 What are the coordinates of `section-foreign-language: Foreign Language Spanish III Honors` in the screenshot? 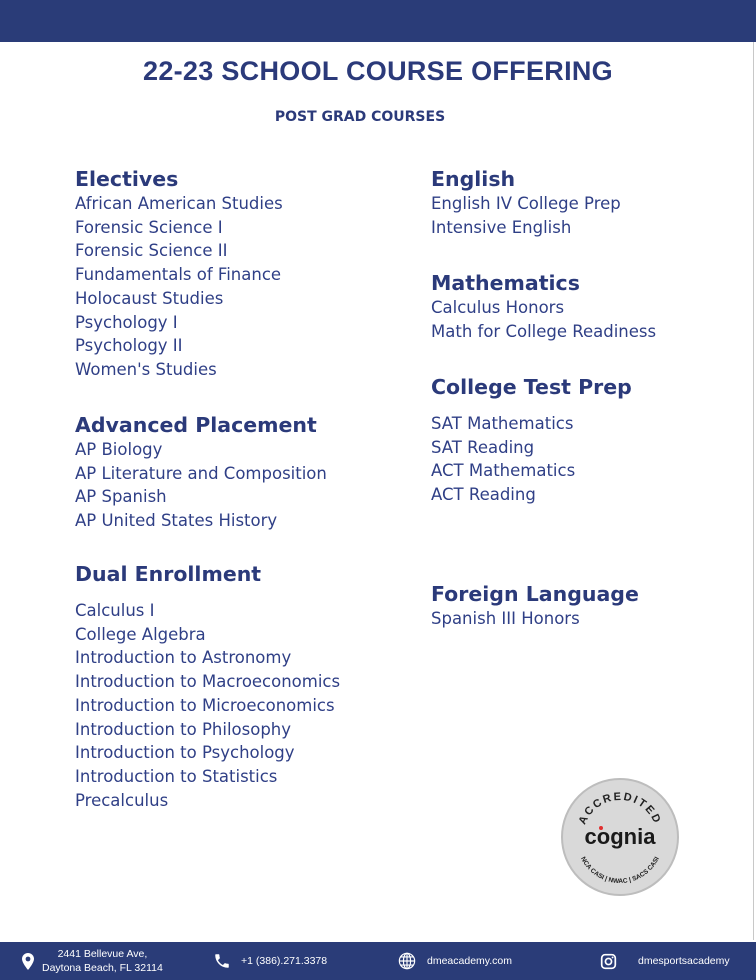 It's located at (535, 606).